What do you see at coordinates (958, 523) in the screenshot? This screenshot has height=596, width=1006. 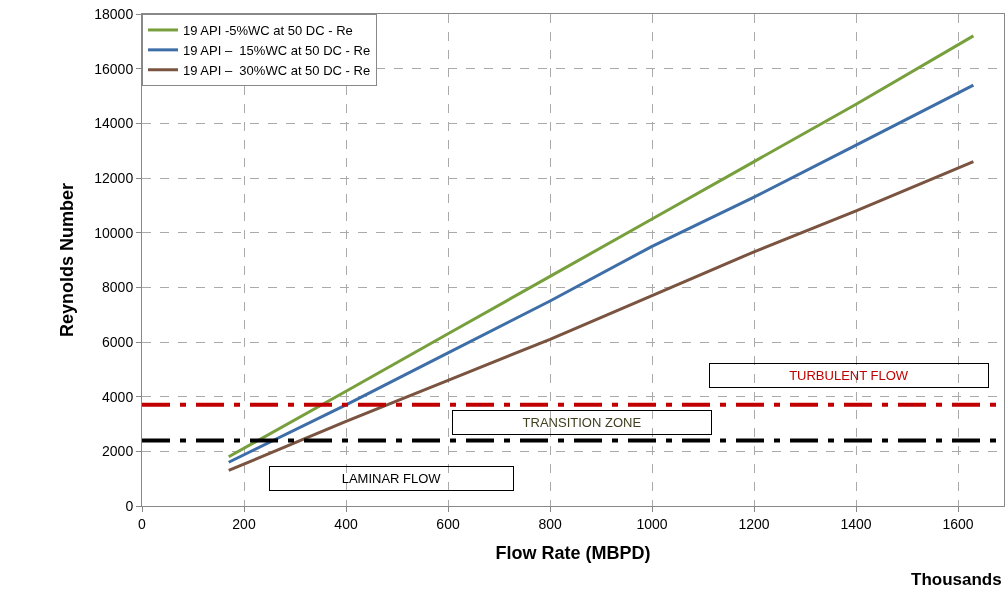 I see `x-tick-label: 1600` at bounding box center [958, 523].